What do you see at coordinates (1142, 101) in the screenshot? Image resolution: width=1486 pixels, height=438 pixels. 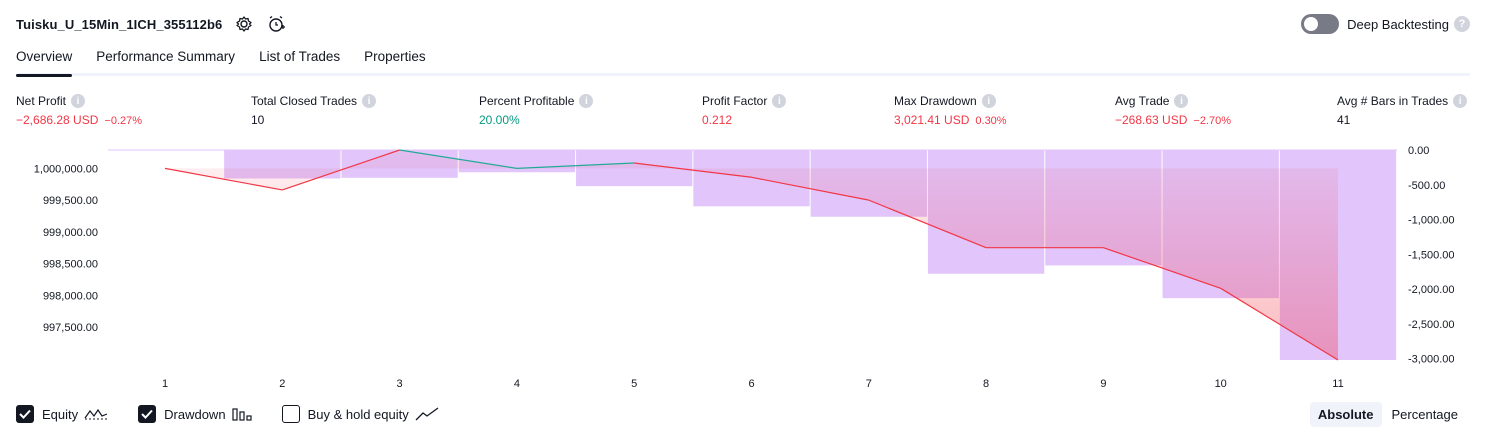 I see `metric-label: Avg Trade` at bounding box center [1142, 101].